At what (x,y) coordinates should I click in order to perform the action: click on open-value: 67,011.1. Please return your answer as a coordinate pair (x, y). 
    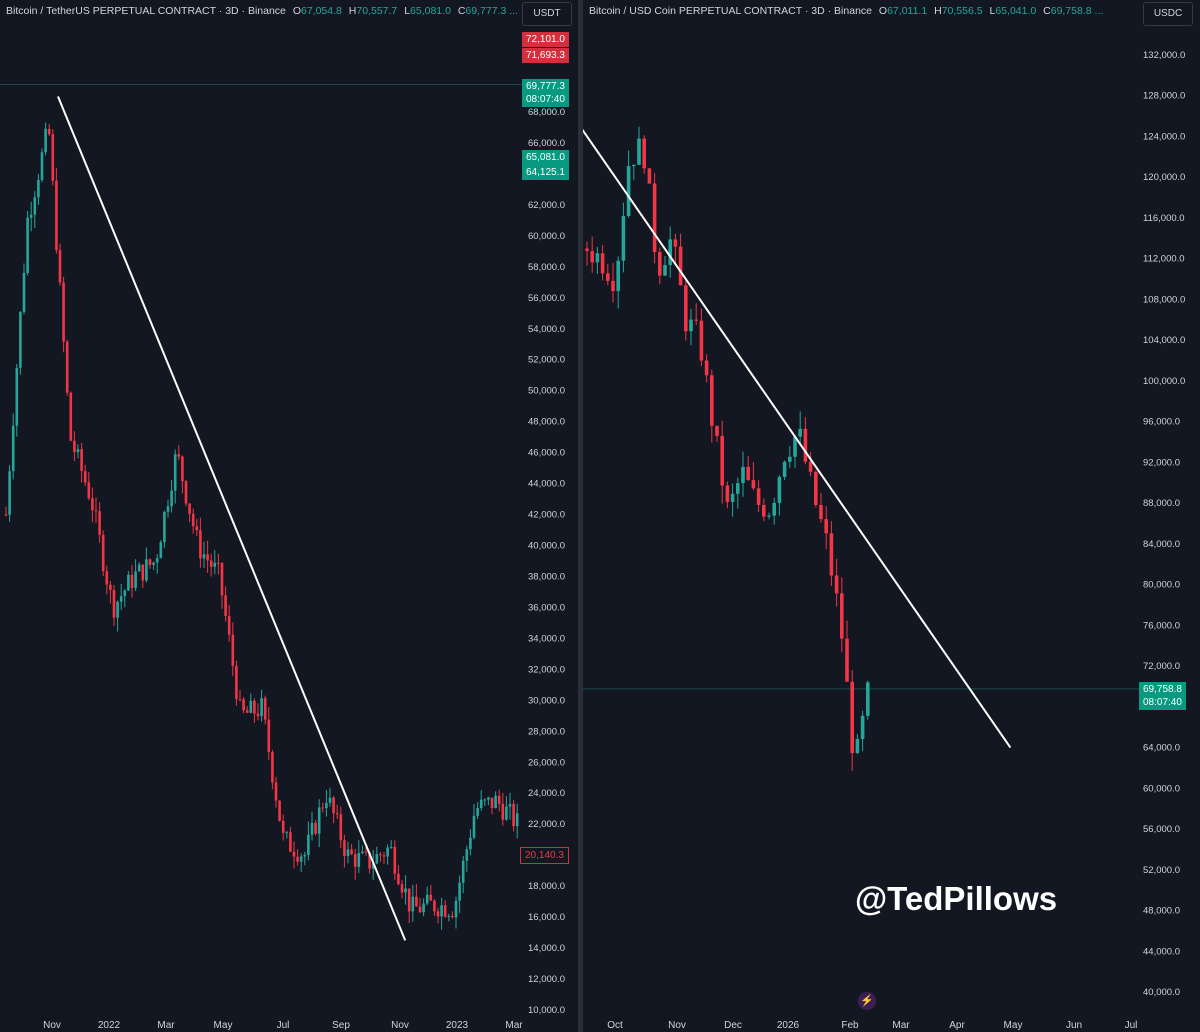
    Looking at the image, I should click on (907, 11).